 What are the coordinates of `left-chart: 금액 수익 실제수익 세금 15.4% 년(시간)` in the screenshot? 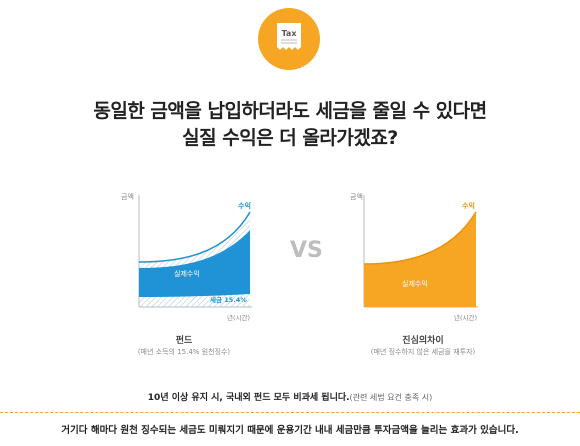 It's located at (186, 257).